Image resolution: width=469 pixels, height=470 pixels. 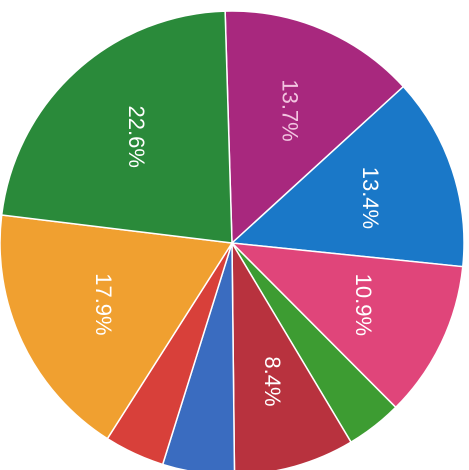 I want to click on slice-label: 8.4%, so click(x=272, y=381).